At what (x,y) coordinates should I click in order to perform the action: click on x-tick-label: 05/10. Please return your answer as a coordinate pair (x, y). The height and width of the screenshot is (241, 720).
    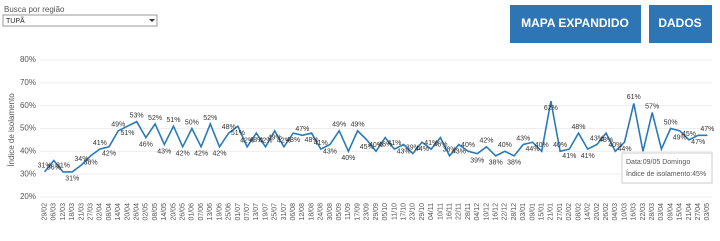
    Looking at the image, I should click on (385, 212).